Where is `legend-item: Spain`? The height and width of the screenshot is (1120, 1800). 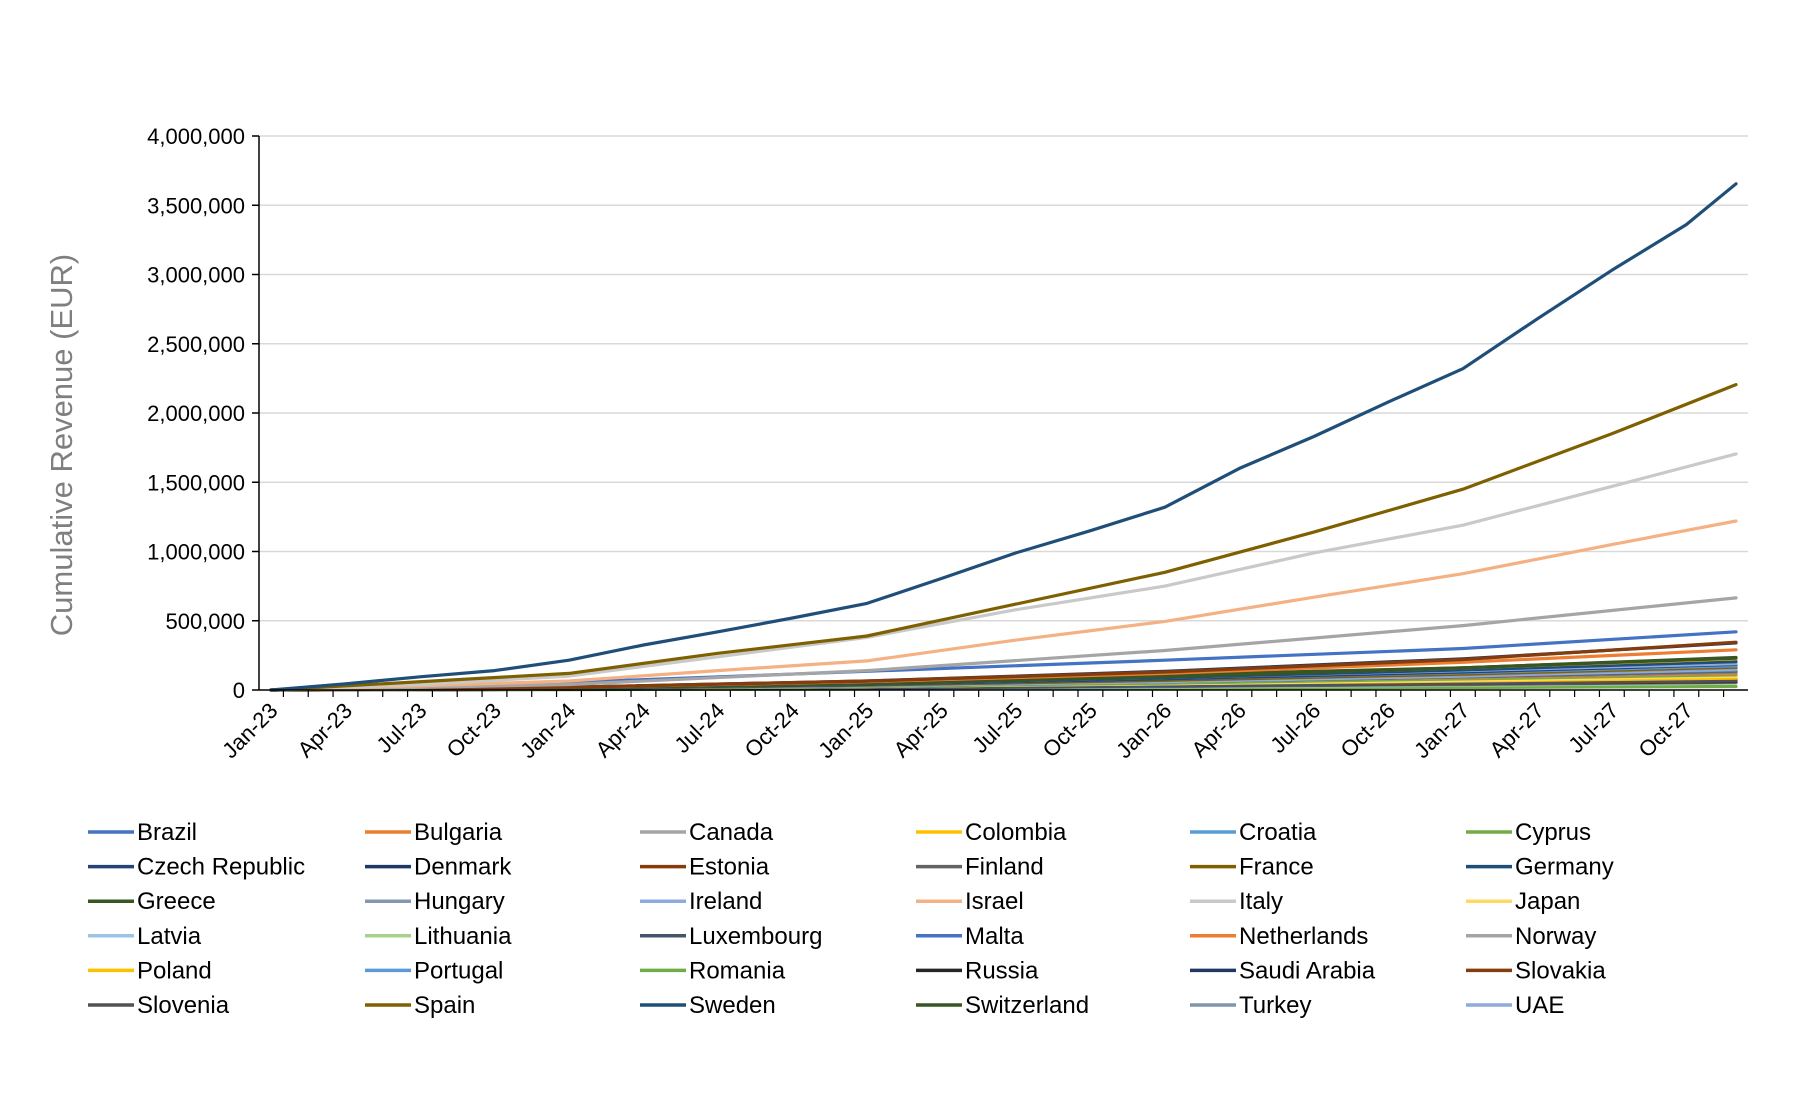
legend-item: Spain is located at coordinates (420, 1005).